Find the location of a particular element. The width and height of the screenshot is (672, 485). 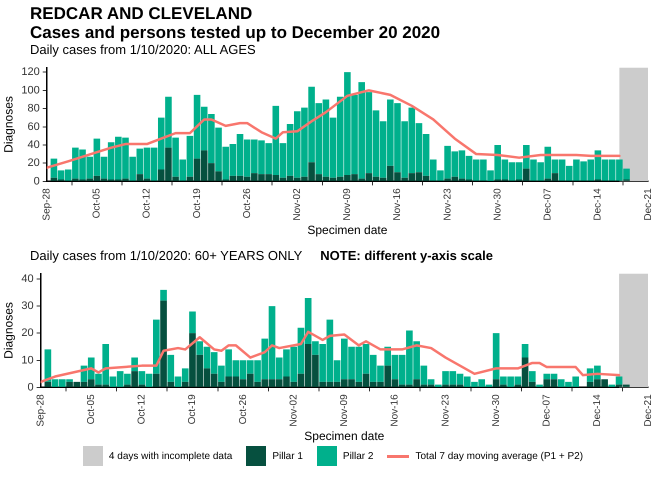

chart-title: REDCAR AND CLEVELAND is located at coordinates (142, 13).